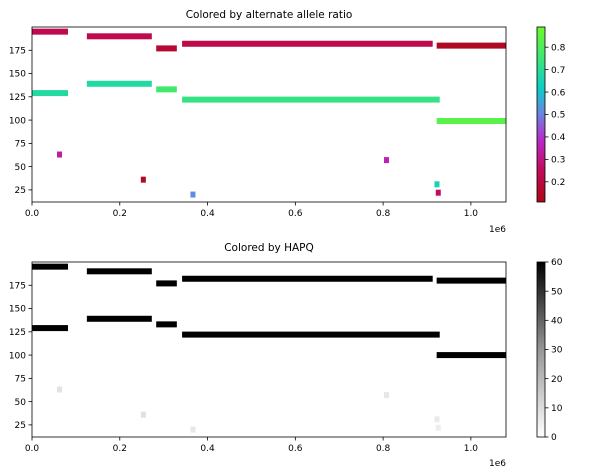 The height and width of the screenshot is (474, 601). I want to click on colorbar-tick-label: 0.6, so click(558, 93).